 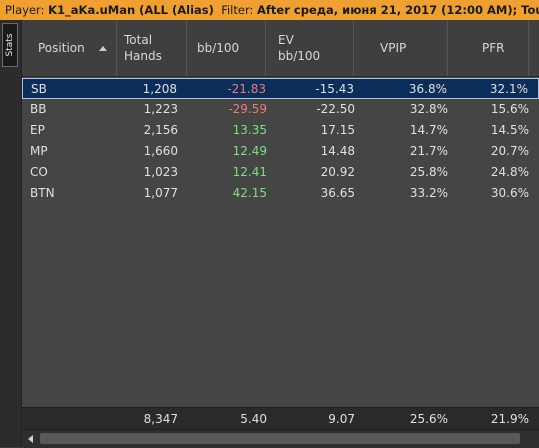 What do you see at coordinates (160, 419) in the screenshot?
I see `total-hands-sum: 8,347` at bounding box center [160, 419].